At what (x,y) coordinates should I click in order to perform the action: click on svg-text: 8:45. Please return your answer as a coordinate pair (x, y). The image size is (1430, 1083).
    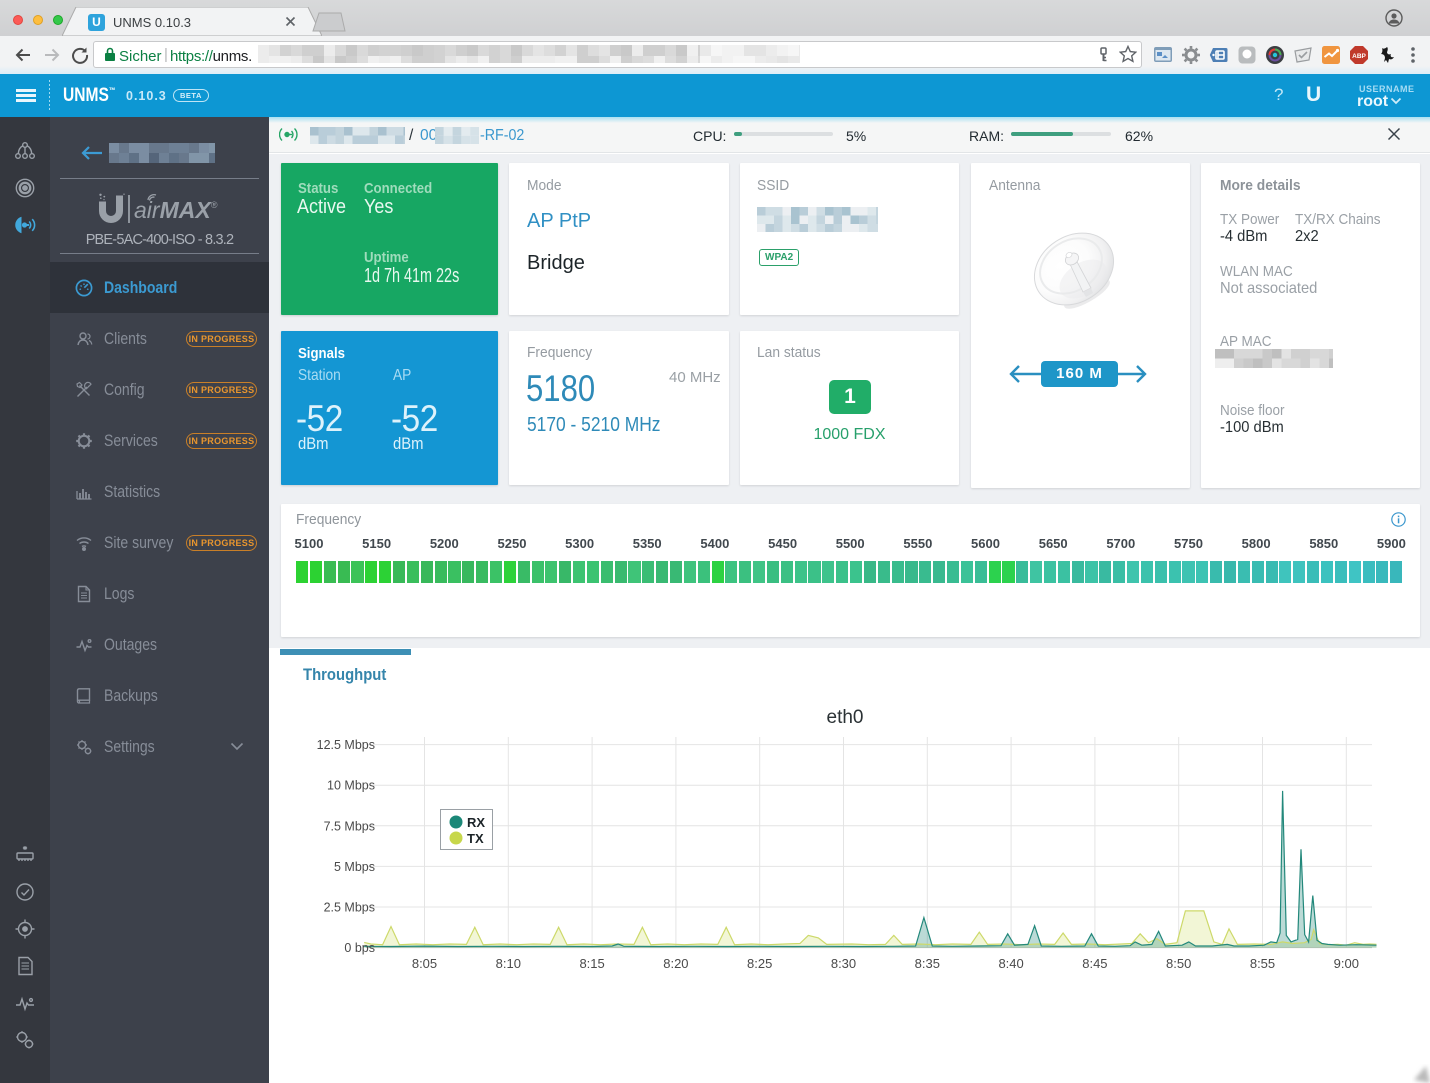
    Looking at the image, I should click on (1094, 963).